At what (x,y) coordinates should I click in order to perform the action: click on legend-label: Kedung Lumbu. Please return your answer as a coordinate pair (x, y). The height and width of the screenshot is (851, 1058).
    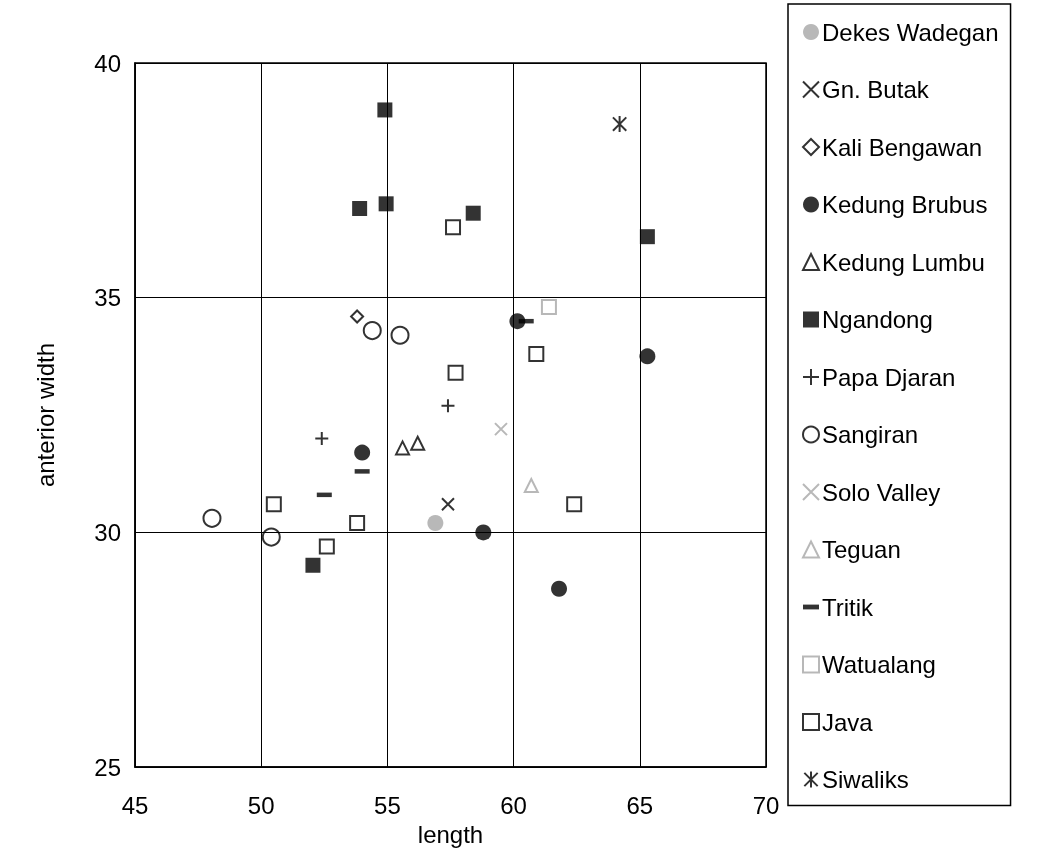
    Looking at the image, I should click on (903, 262).